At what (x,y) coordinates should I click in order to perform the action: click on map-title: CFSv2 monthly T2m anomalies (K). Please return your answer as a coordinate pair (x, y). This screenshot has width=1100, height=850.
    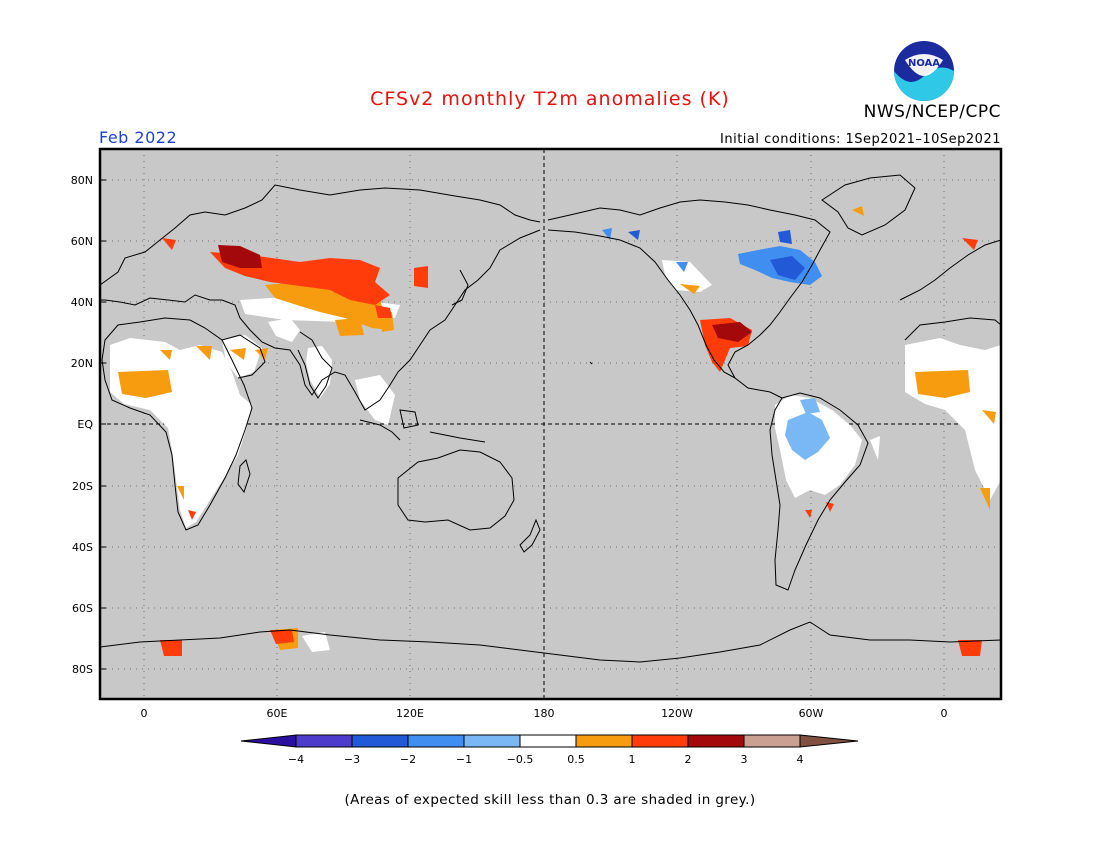
    Looking at the image, I should click on (550, 99).